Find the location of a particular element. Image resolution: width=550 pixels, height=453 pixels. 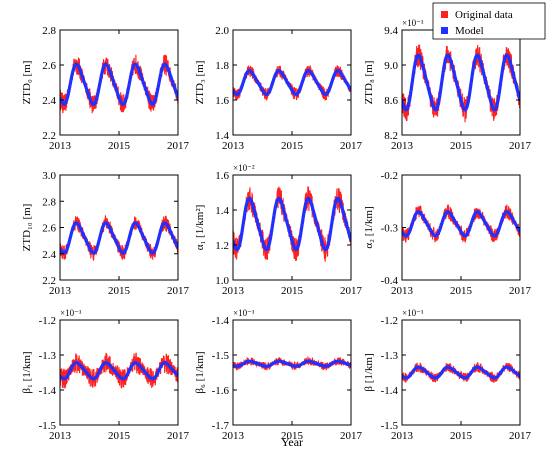

legend-swatch-original is located at coordinates (444, 14).